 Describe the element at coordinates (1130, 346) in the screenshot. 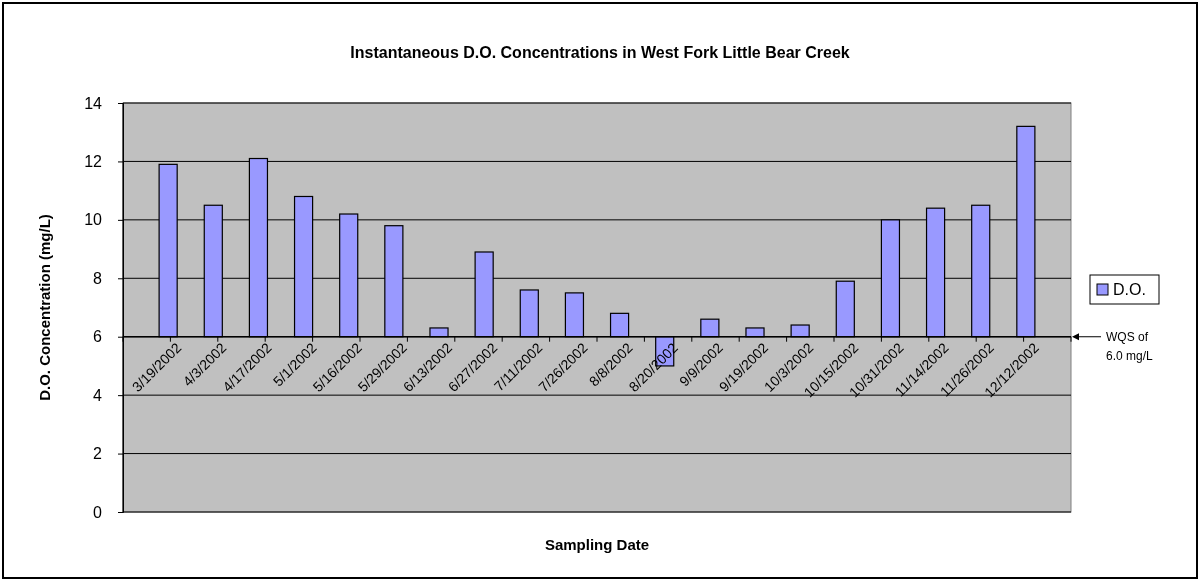

I see `text: WQS of 6.0 mg/L` at that location.